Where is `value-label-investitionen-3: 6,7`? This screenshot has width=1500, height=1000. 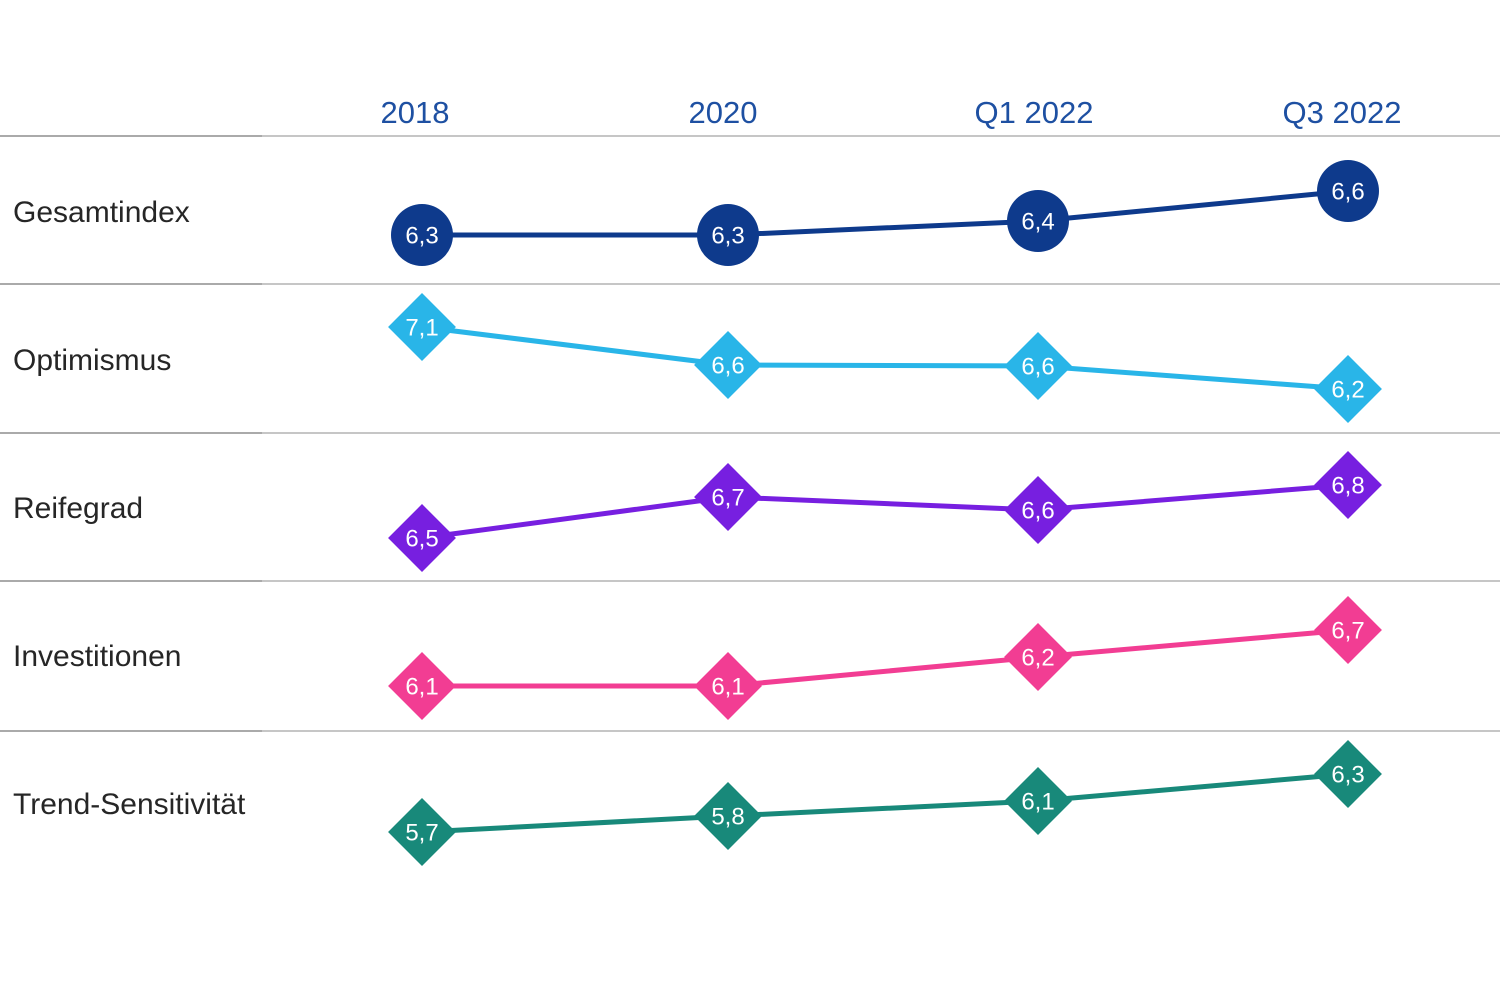 value-label-investitionen-3: 6,7 is located at coordinates (1347, 630).